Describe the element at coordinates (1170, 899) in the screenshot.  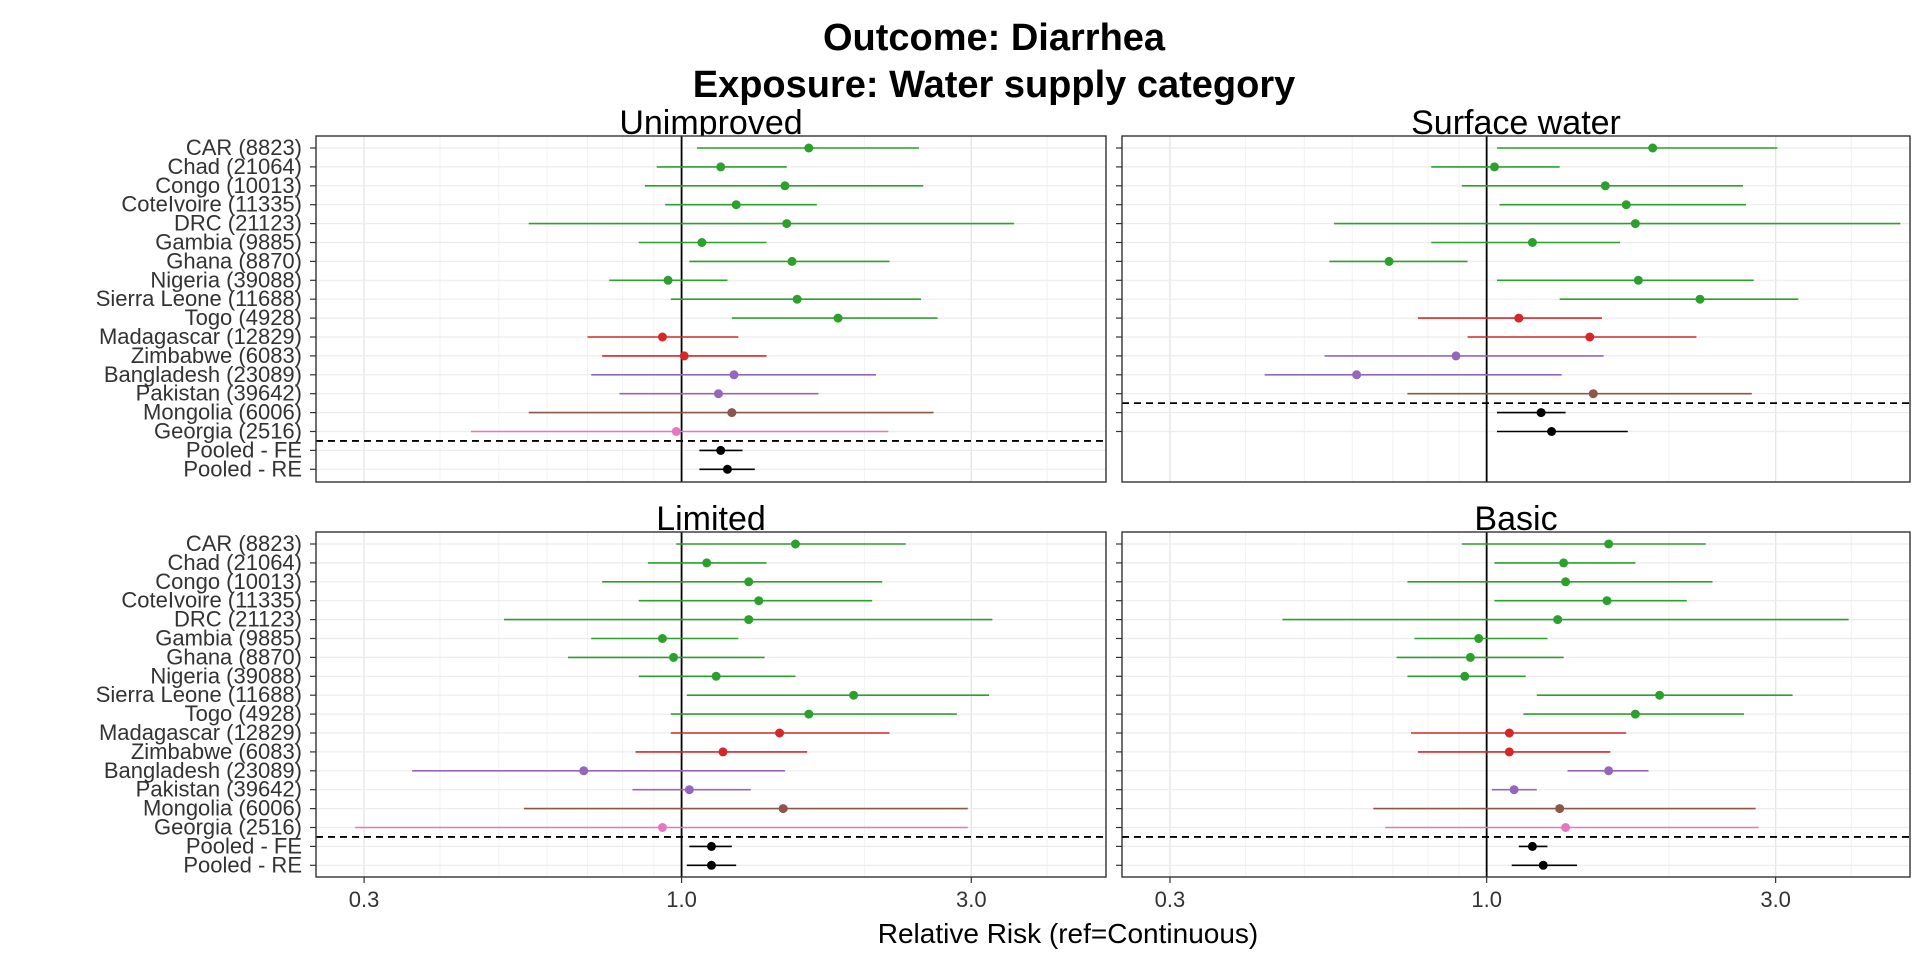
I see `x-tick-label: 0.3` at that location.